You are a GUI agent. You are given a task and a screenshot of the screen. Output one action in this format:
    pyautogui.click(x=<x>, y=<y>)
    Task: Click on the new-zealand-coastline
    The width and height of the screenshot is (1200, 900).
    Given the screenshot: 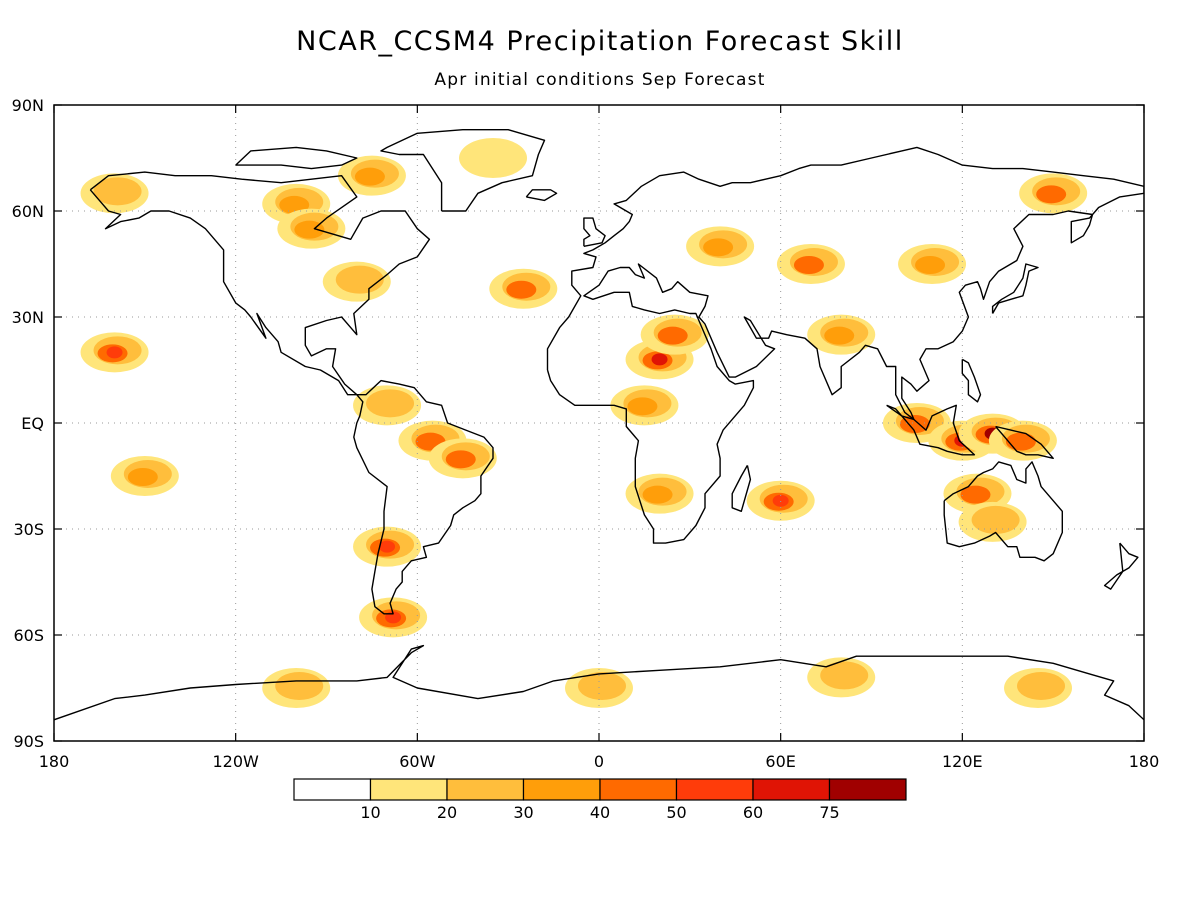 What is the action you would take?
    pyautogui.click(x=1121, y=566)
    